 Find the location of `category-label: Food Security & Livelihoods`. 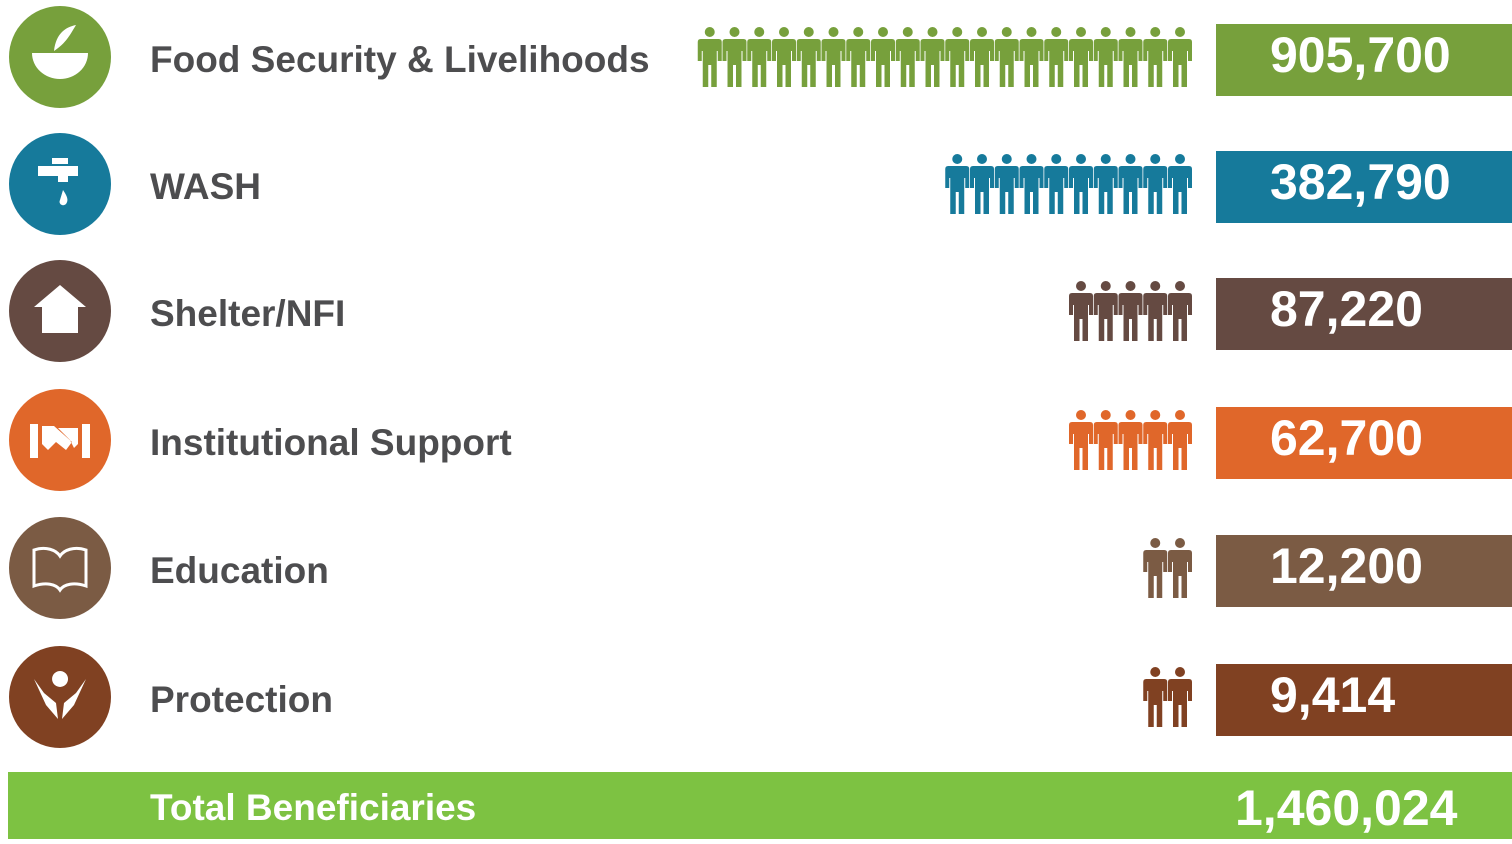

category-label: Food Security & Livelihoods is located at coordinates (400, 59).